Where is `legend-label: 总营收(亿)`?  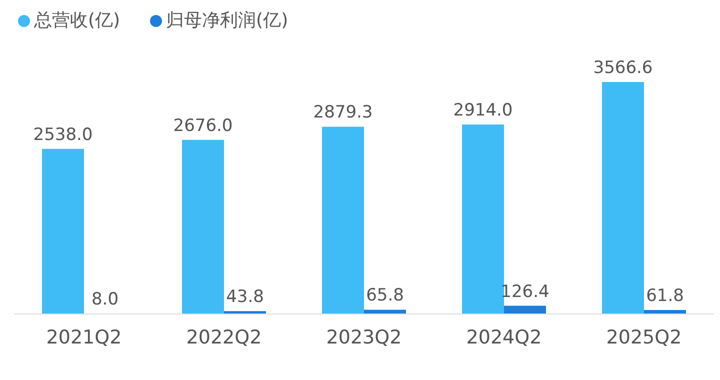 legend-label: 总营收(亿) is located at coordinates (77, 20).